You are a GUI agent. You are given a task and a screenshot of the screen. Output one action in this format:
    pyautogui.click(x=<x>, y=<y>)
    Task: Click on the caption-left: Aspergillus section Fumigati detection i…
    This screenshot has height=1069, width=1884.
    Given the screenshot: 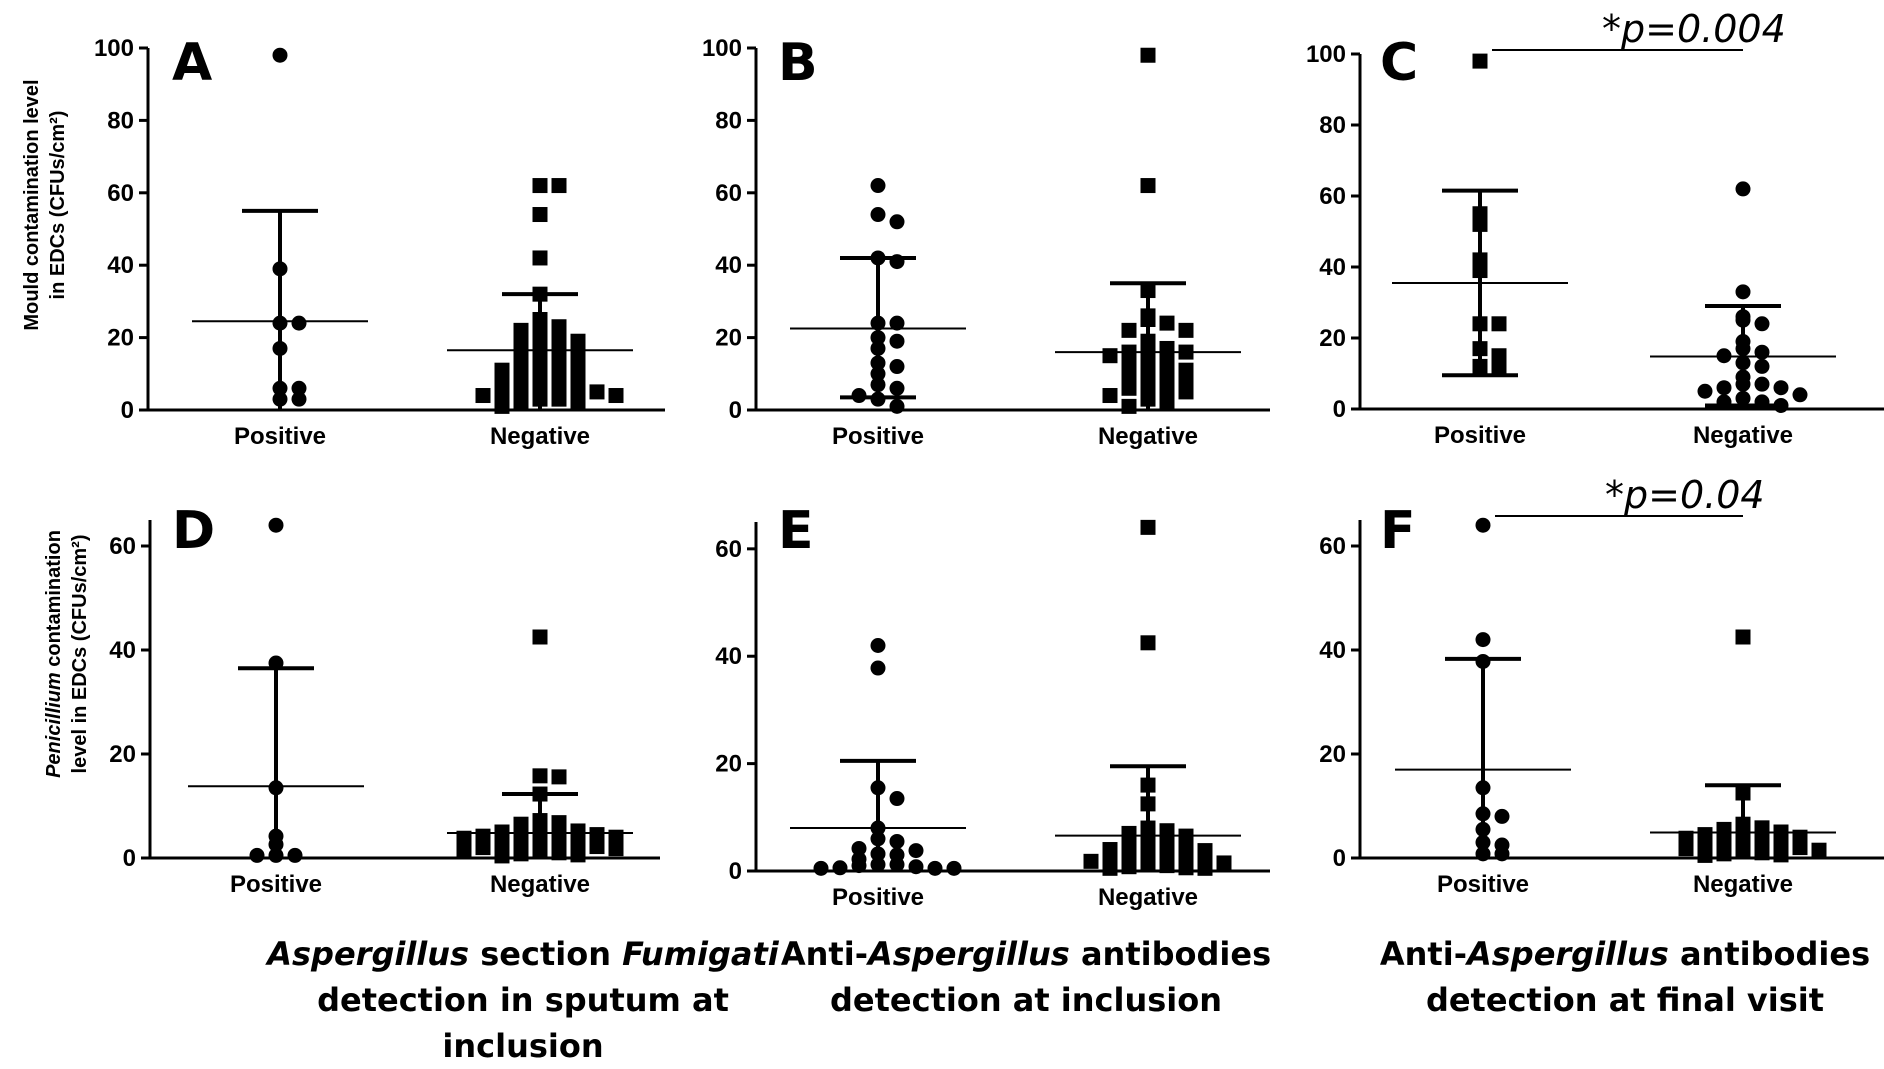 What is the action you would take?
    pyautogui.click(x=523, y=1000)
    